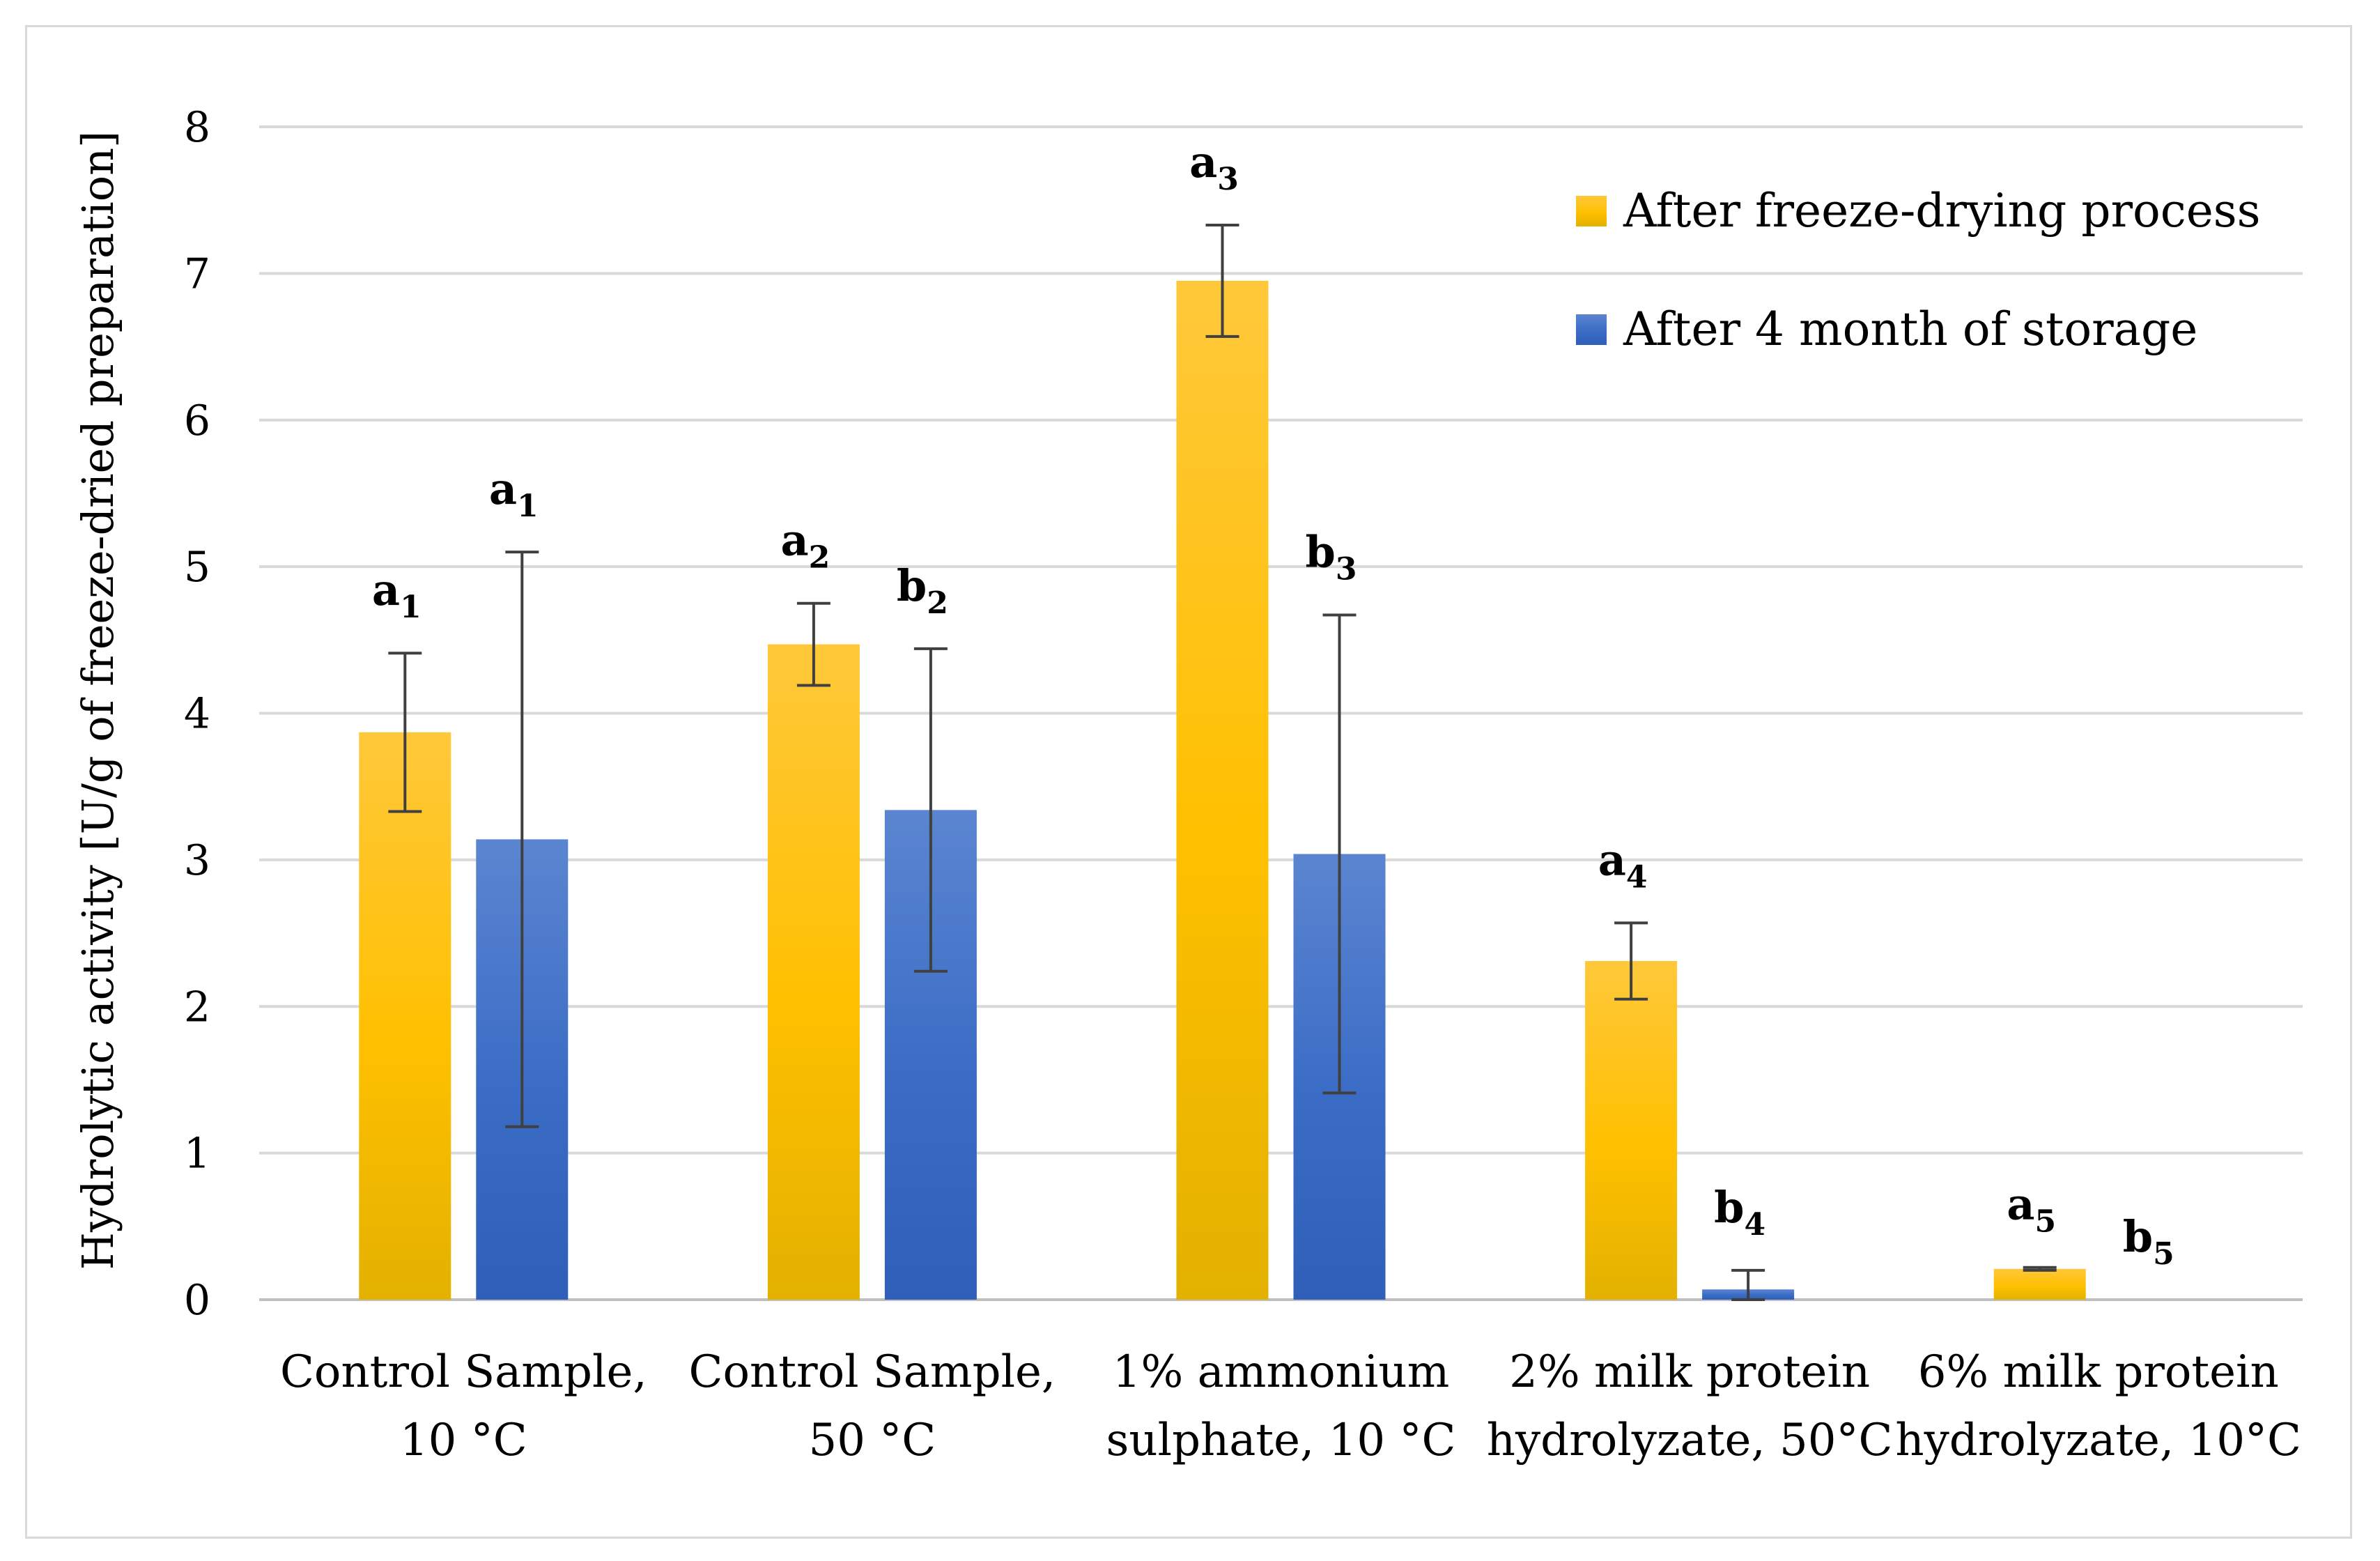  I want to click on significance-label-storage-0: a1, so click(514, 493).